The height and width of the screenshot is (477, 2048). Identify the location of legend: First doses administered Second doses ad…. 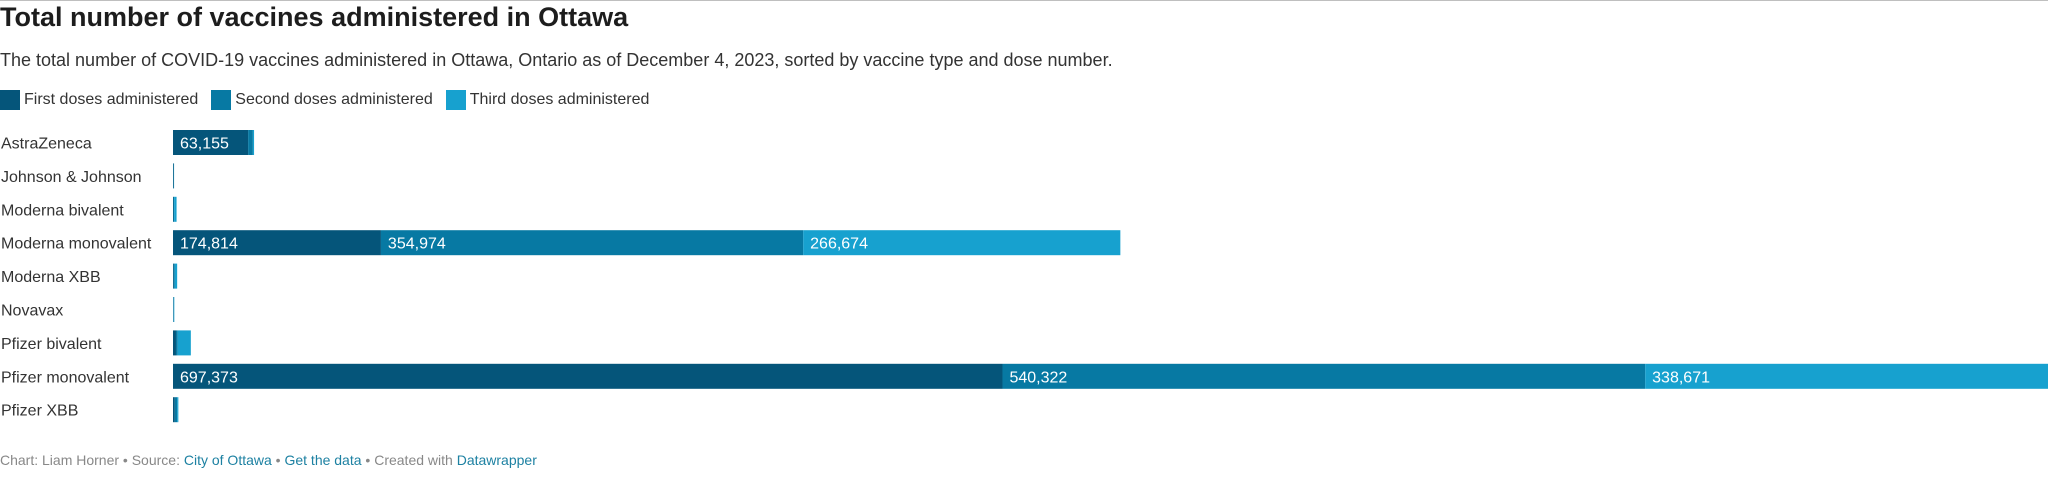
(331, 100).